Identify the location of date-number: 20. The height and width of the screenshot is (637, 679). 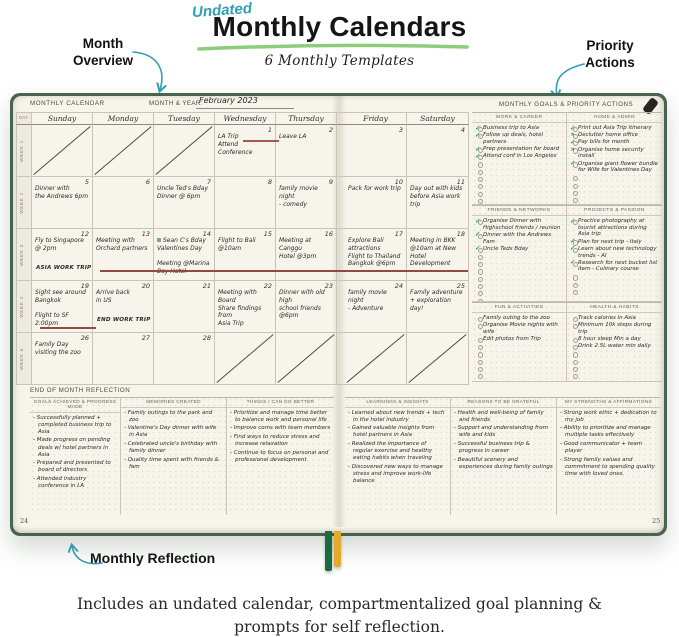
(145, 286).